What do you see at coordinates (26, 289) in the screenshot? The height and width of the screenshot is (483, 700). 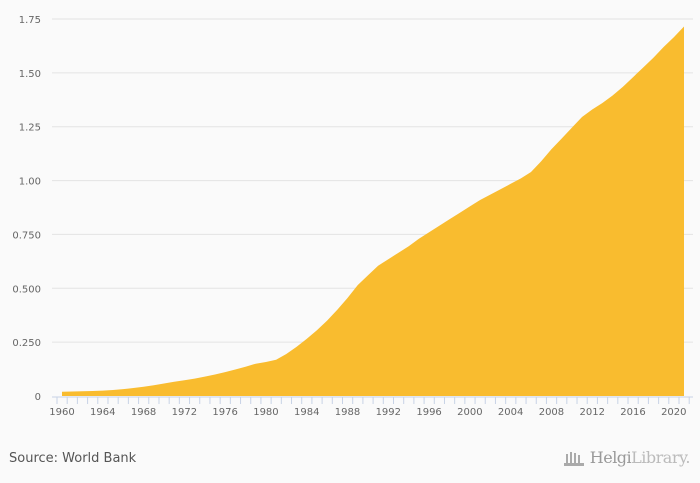 I see `y-tick-label: 0.500` at bounding box center [26, 289].